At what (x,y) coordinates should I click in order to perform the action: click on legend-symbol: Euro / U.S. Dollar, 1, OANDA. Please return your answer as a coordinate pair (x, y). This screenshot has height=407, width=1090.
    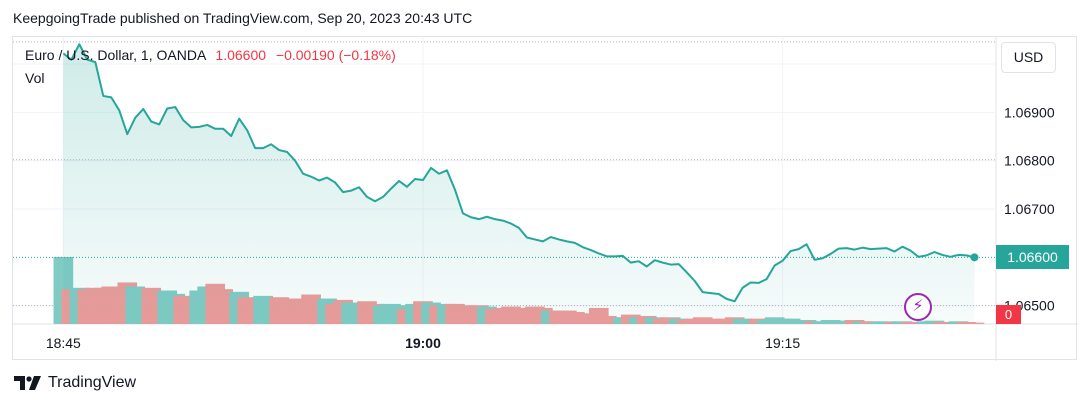
    Looking at the image, I should click on (115, 55).